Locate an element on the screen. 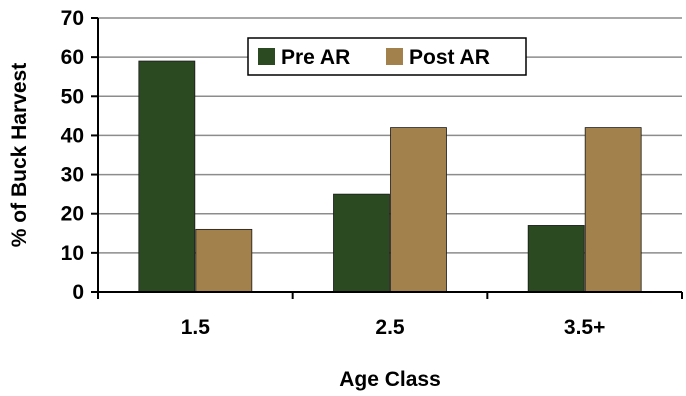  x-tick-label: 3.5+ is located at coordinates (584, 327).